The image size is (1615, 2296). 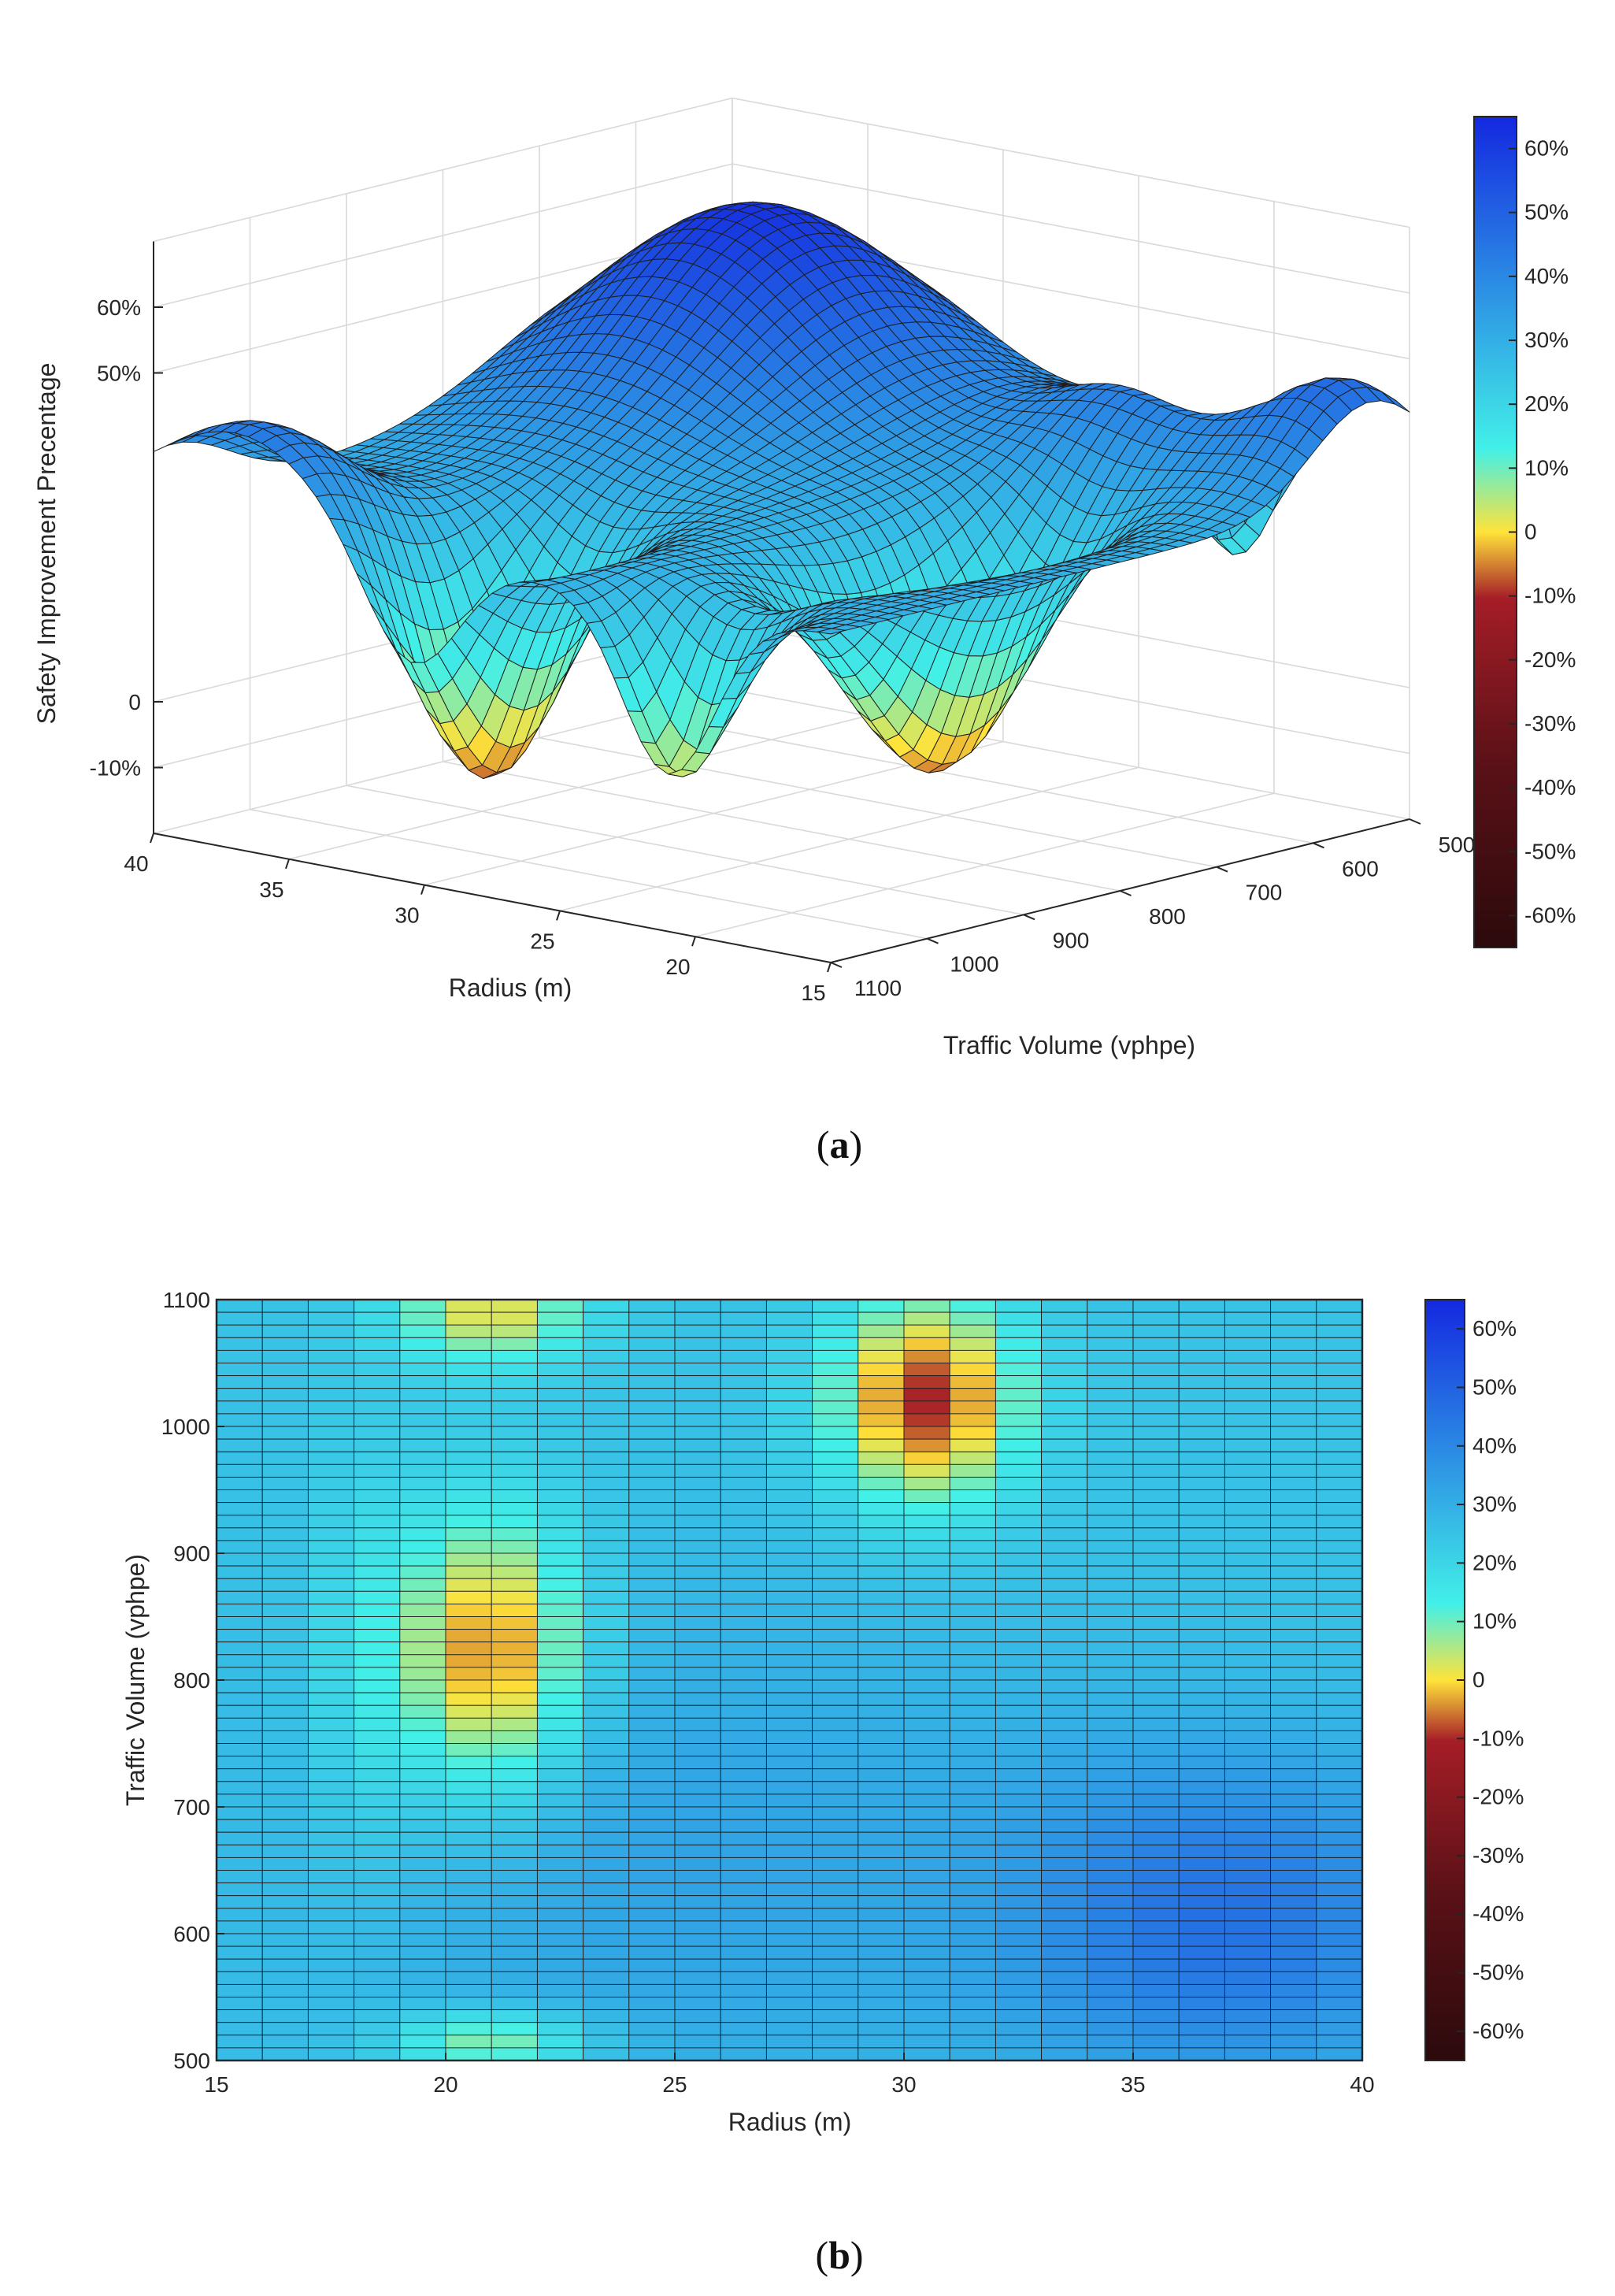 What do you see at coordinates (1132, 2084) in the screenshot?
I see `heatmap-x-tick-label: 35` at bounding box center [1132, 2084].